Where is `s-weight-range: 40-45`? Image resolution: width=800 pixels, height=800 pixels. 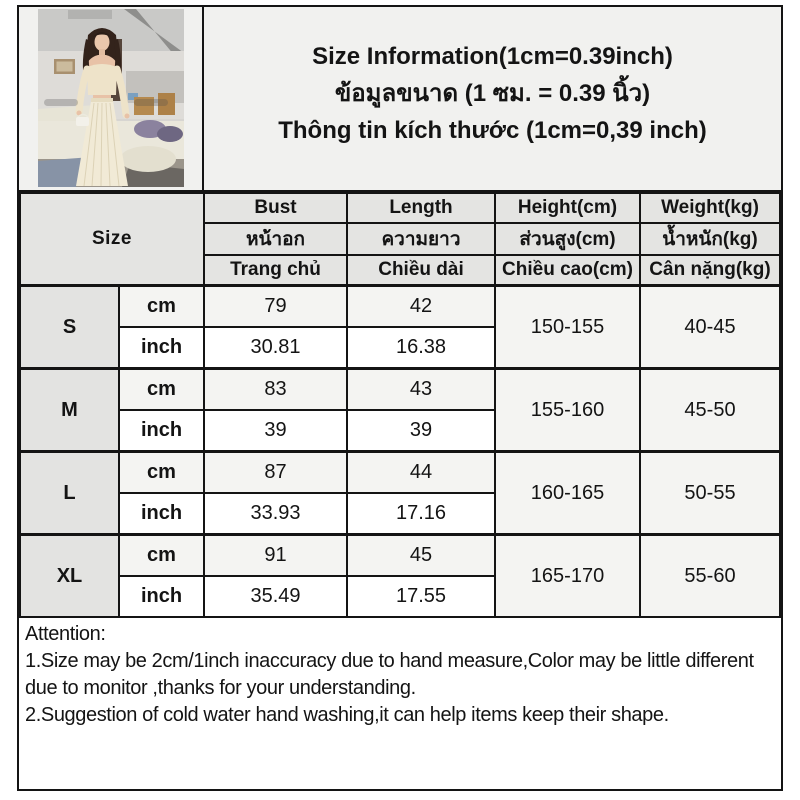 s-weight-range: 40-45 is located at coordinates (710, 327).